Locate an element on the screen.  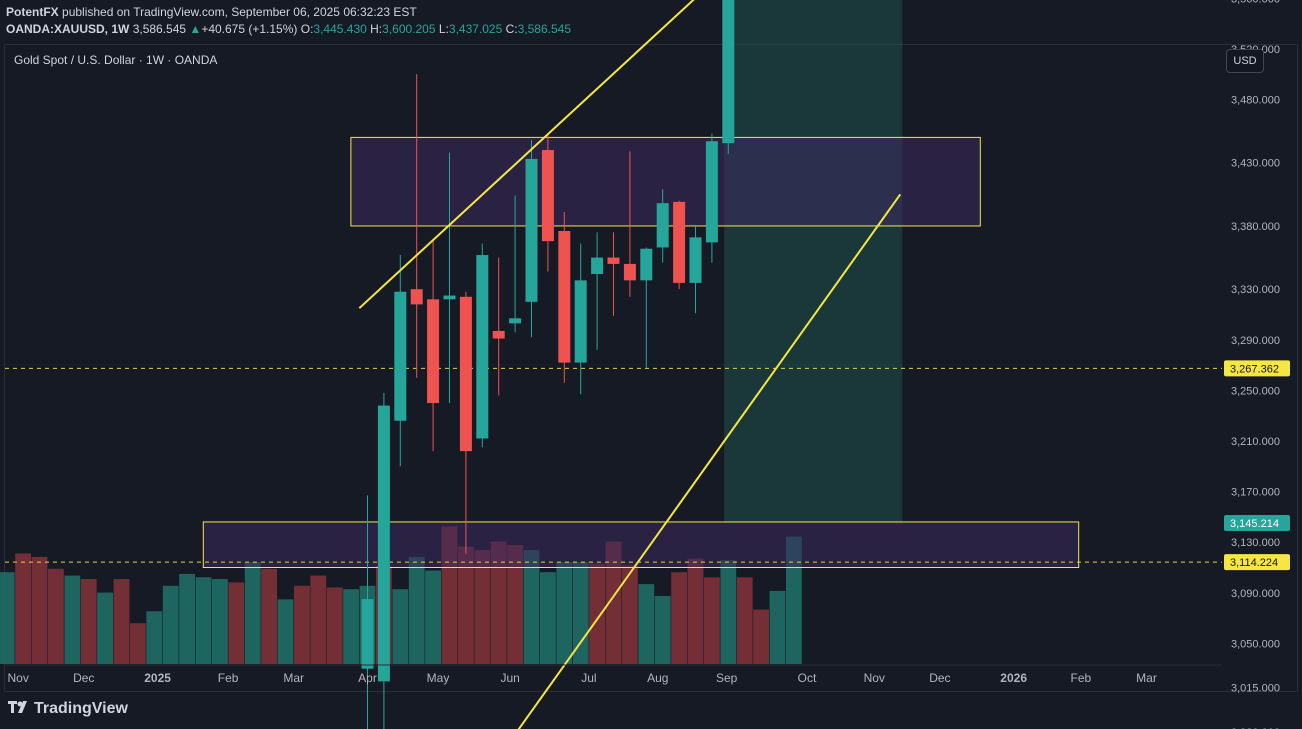
price-axis-label: 3,050.000 is located at coordinates (1255, 644).